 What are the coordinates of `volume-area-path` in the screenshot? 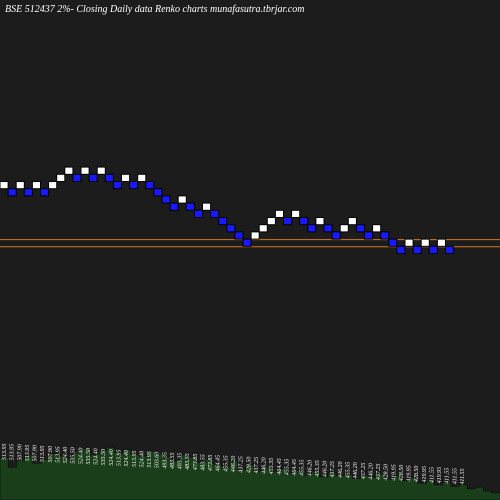 It's located at (250, 473).